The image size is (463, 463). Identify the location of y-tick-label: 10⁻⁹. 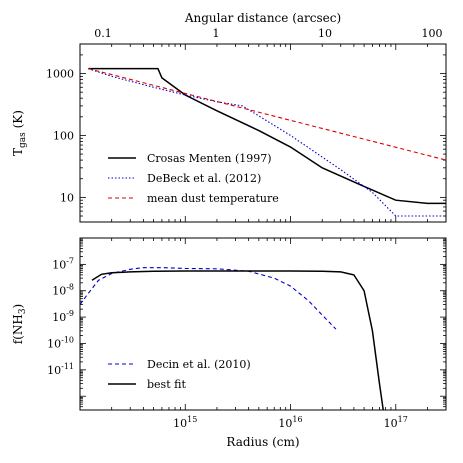
(63, 316).